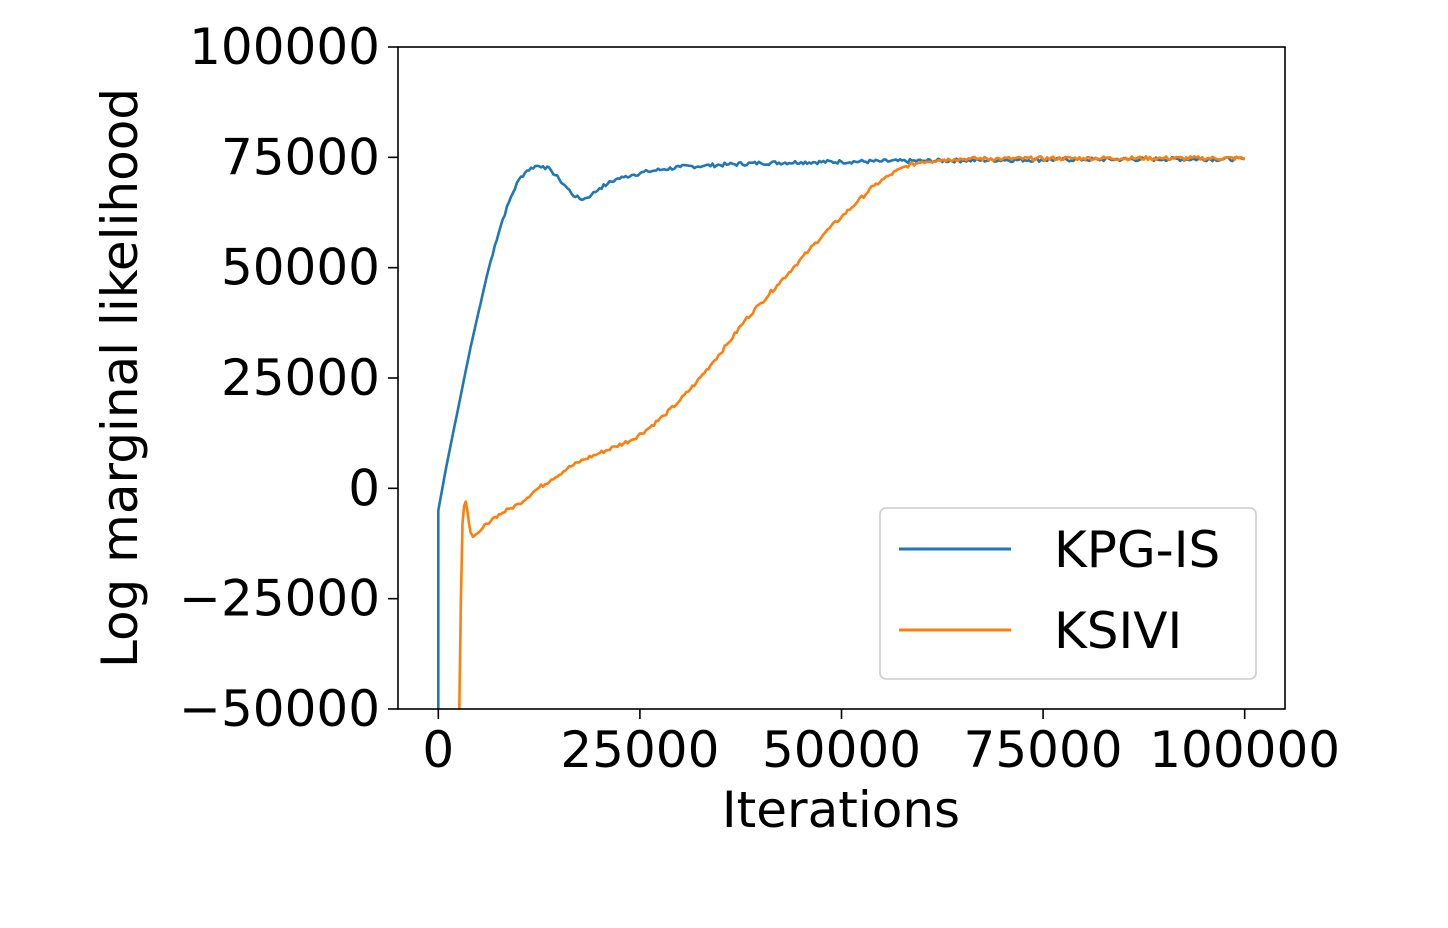 This screenshot has width=1448, height=928. I want to click on legend-label-kpg-is: KPG-IS, so click(1137, 550).